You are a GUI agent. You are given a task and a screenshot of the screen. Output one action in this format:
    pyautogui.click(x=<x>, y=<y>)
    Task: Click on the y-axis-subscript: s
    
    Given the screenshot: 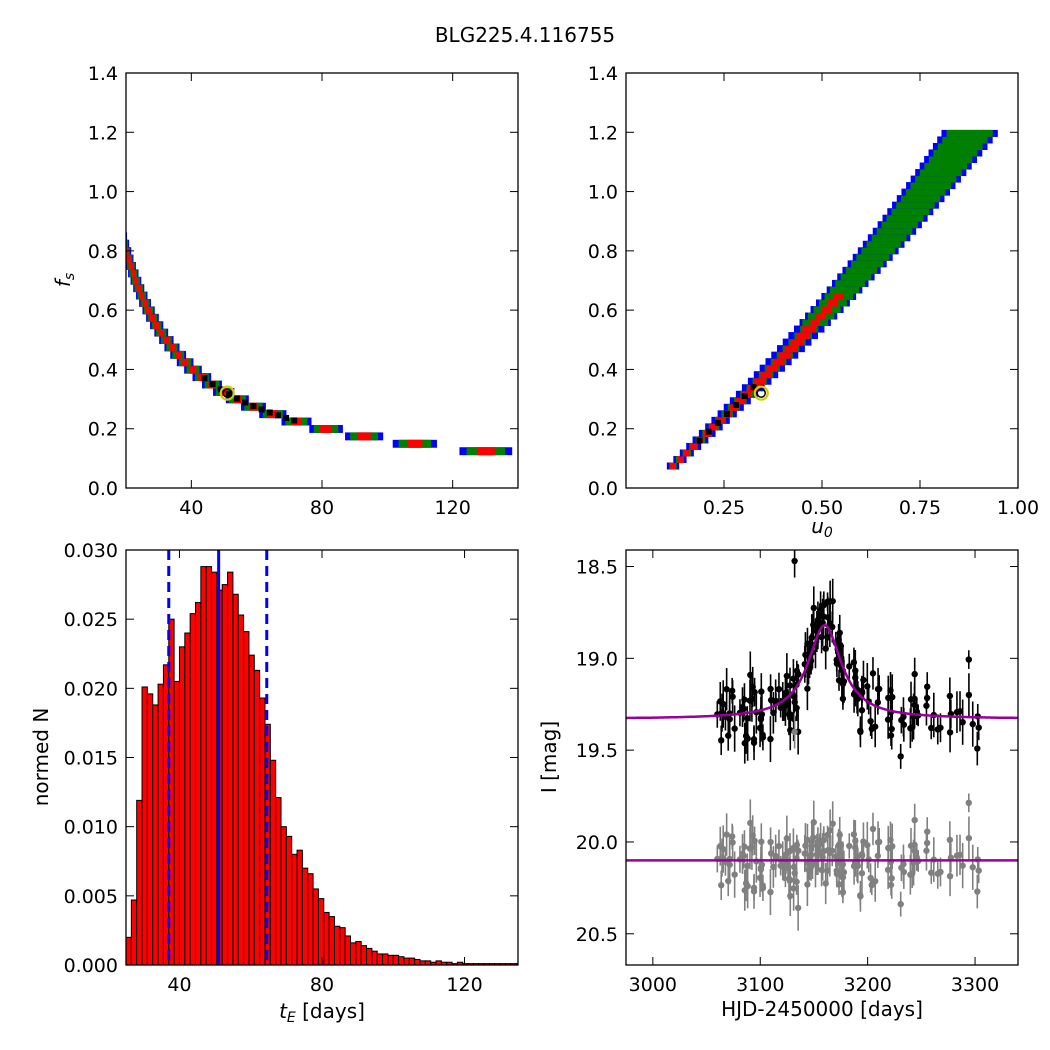 What is the action you would take?
    pyautogui.click(x=70, y=276)
    